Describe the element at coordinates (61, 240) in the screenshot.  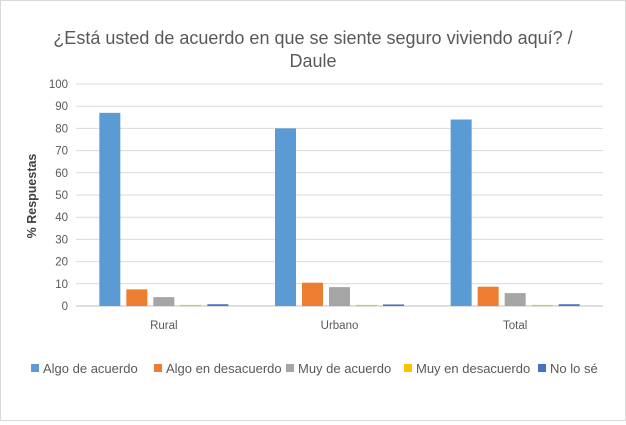
I see `y-tick-label: 30` at that location.